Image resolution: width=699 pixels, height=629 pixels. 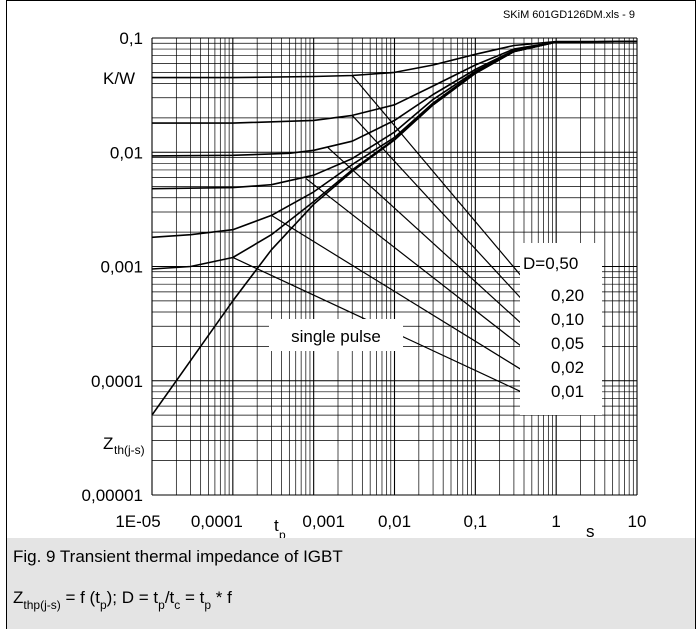 What do you see at coordinates (169, 597) in the screenshot?
I see `formula-part-3: /t` at bounding box center [169, 597].